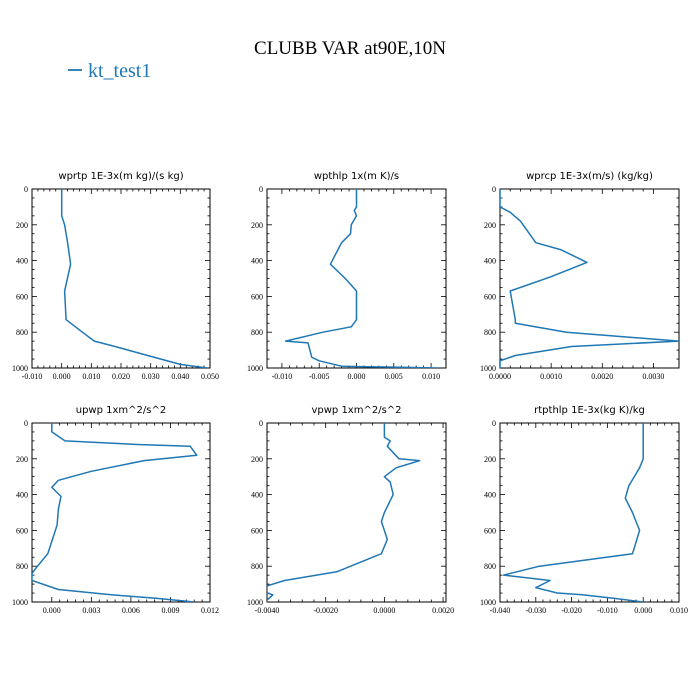 The image size is (700, 700). I want to click on x-tick-label: -0.040, so click(500, 610).